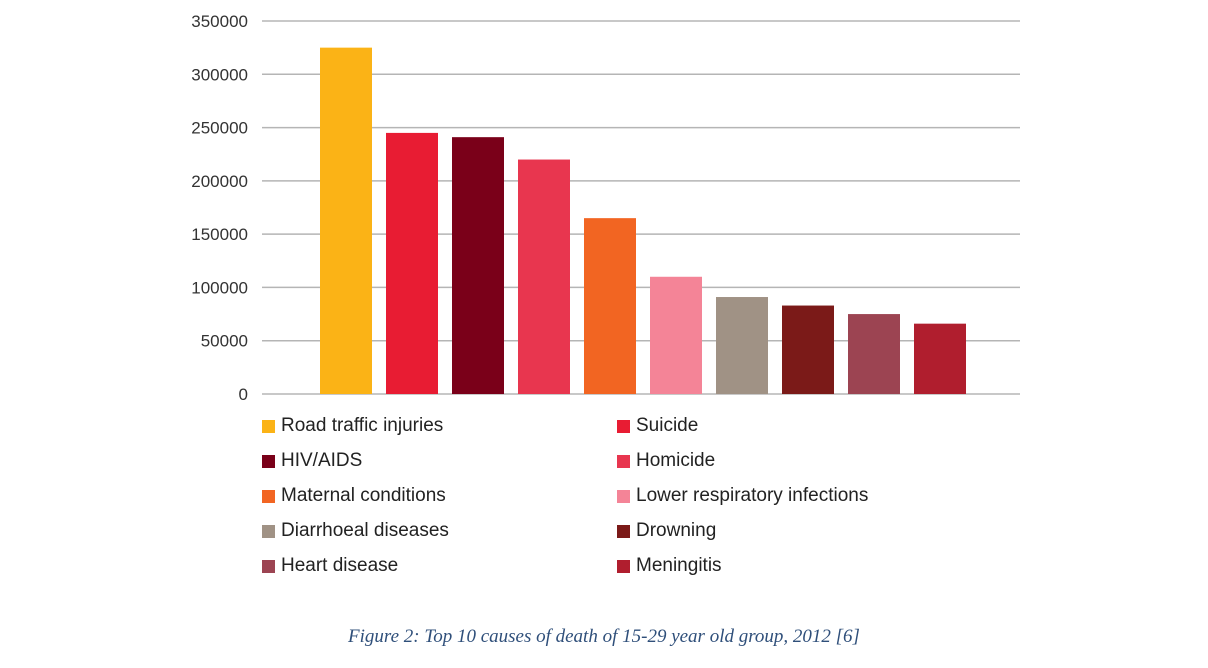  What do you see at coordinates (789, 461) in the screenshot?
I see `legend-item: Homicide` at bounding box center [789, 461].